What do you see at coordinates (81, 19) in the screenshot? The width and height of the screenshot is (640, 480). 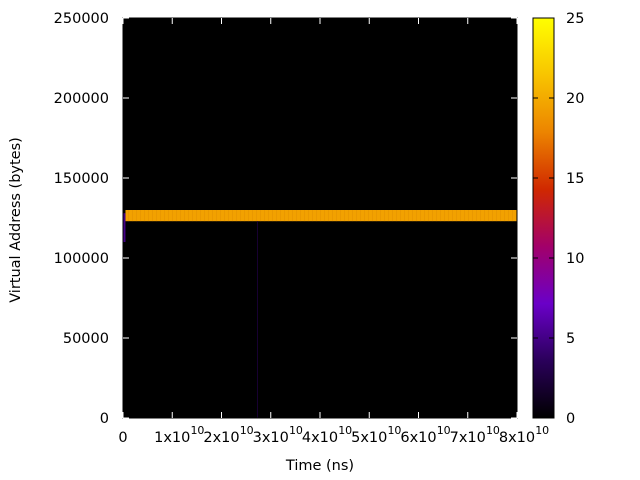 I see `y-tick-label-5: 250000` at bounding box center [81, 19].